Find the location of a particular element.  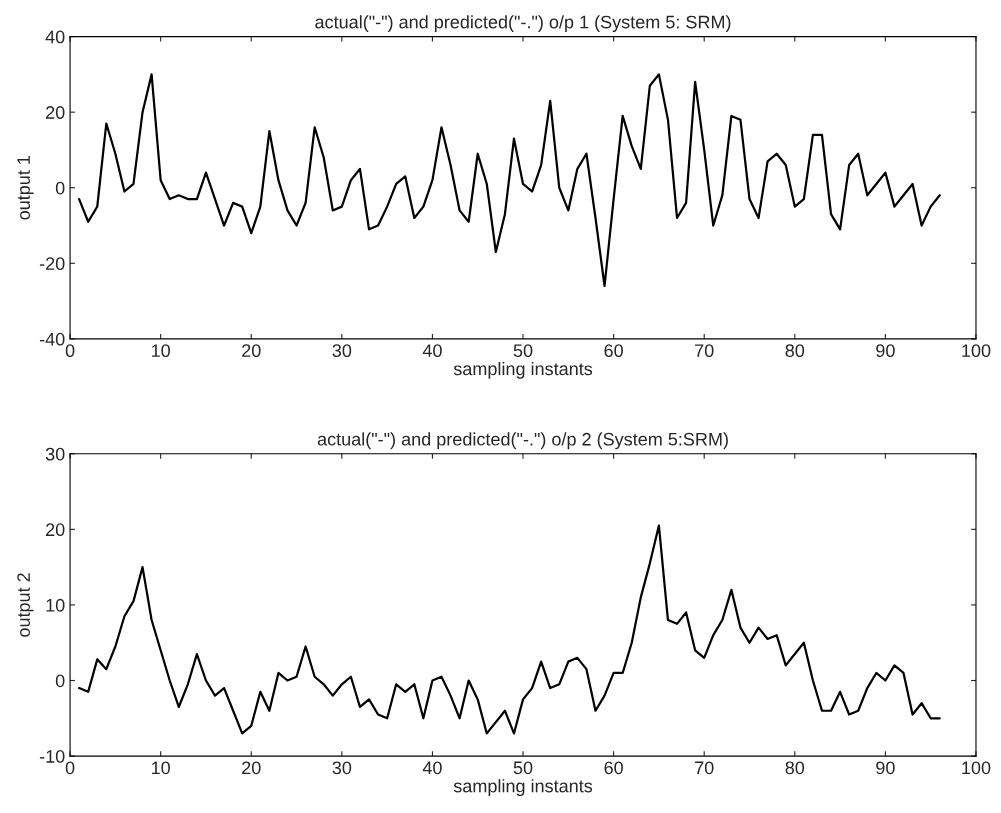

y-tick-label: 10 is located at coordinates (55, 605).